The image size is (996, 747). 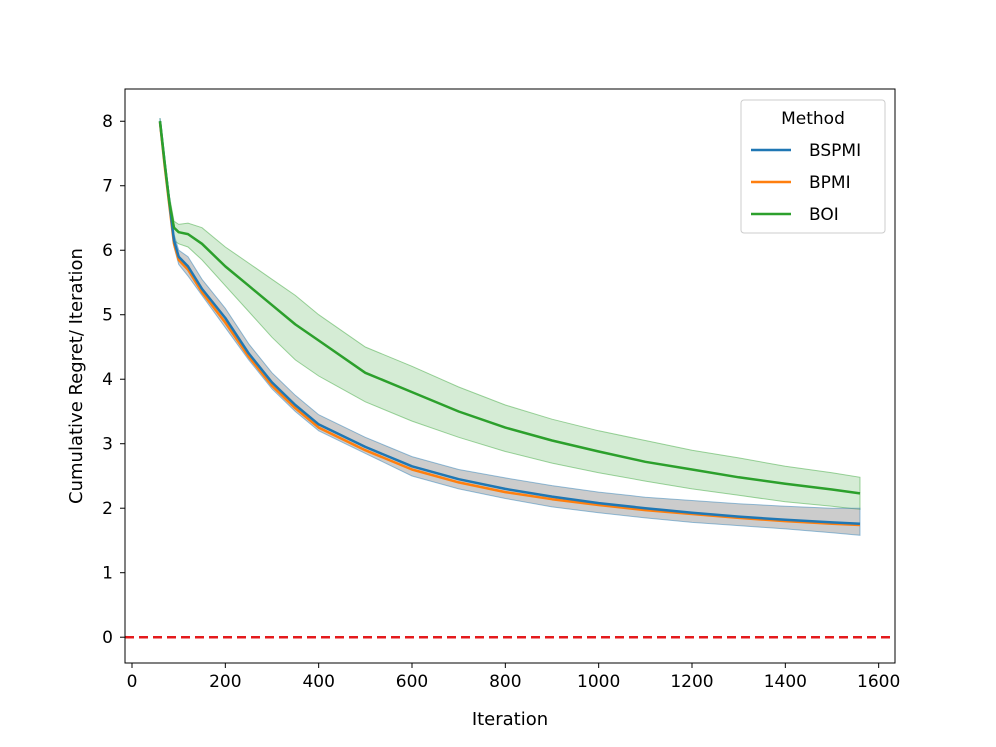 I want to click on legend: Method BSPMI BPMI BOI, so click(x=813, y=166).